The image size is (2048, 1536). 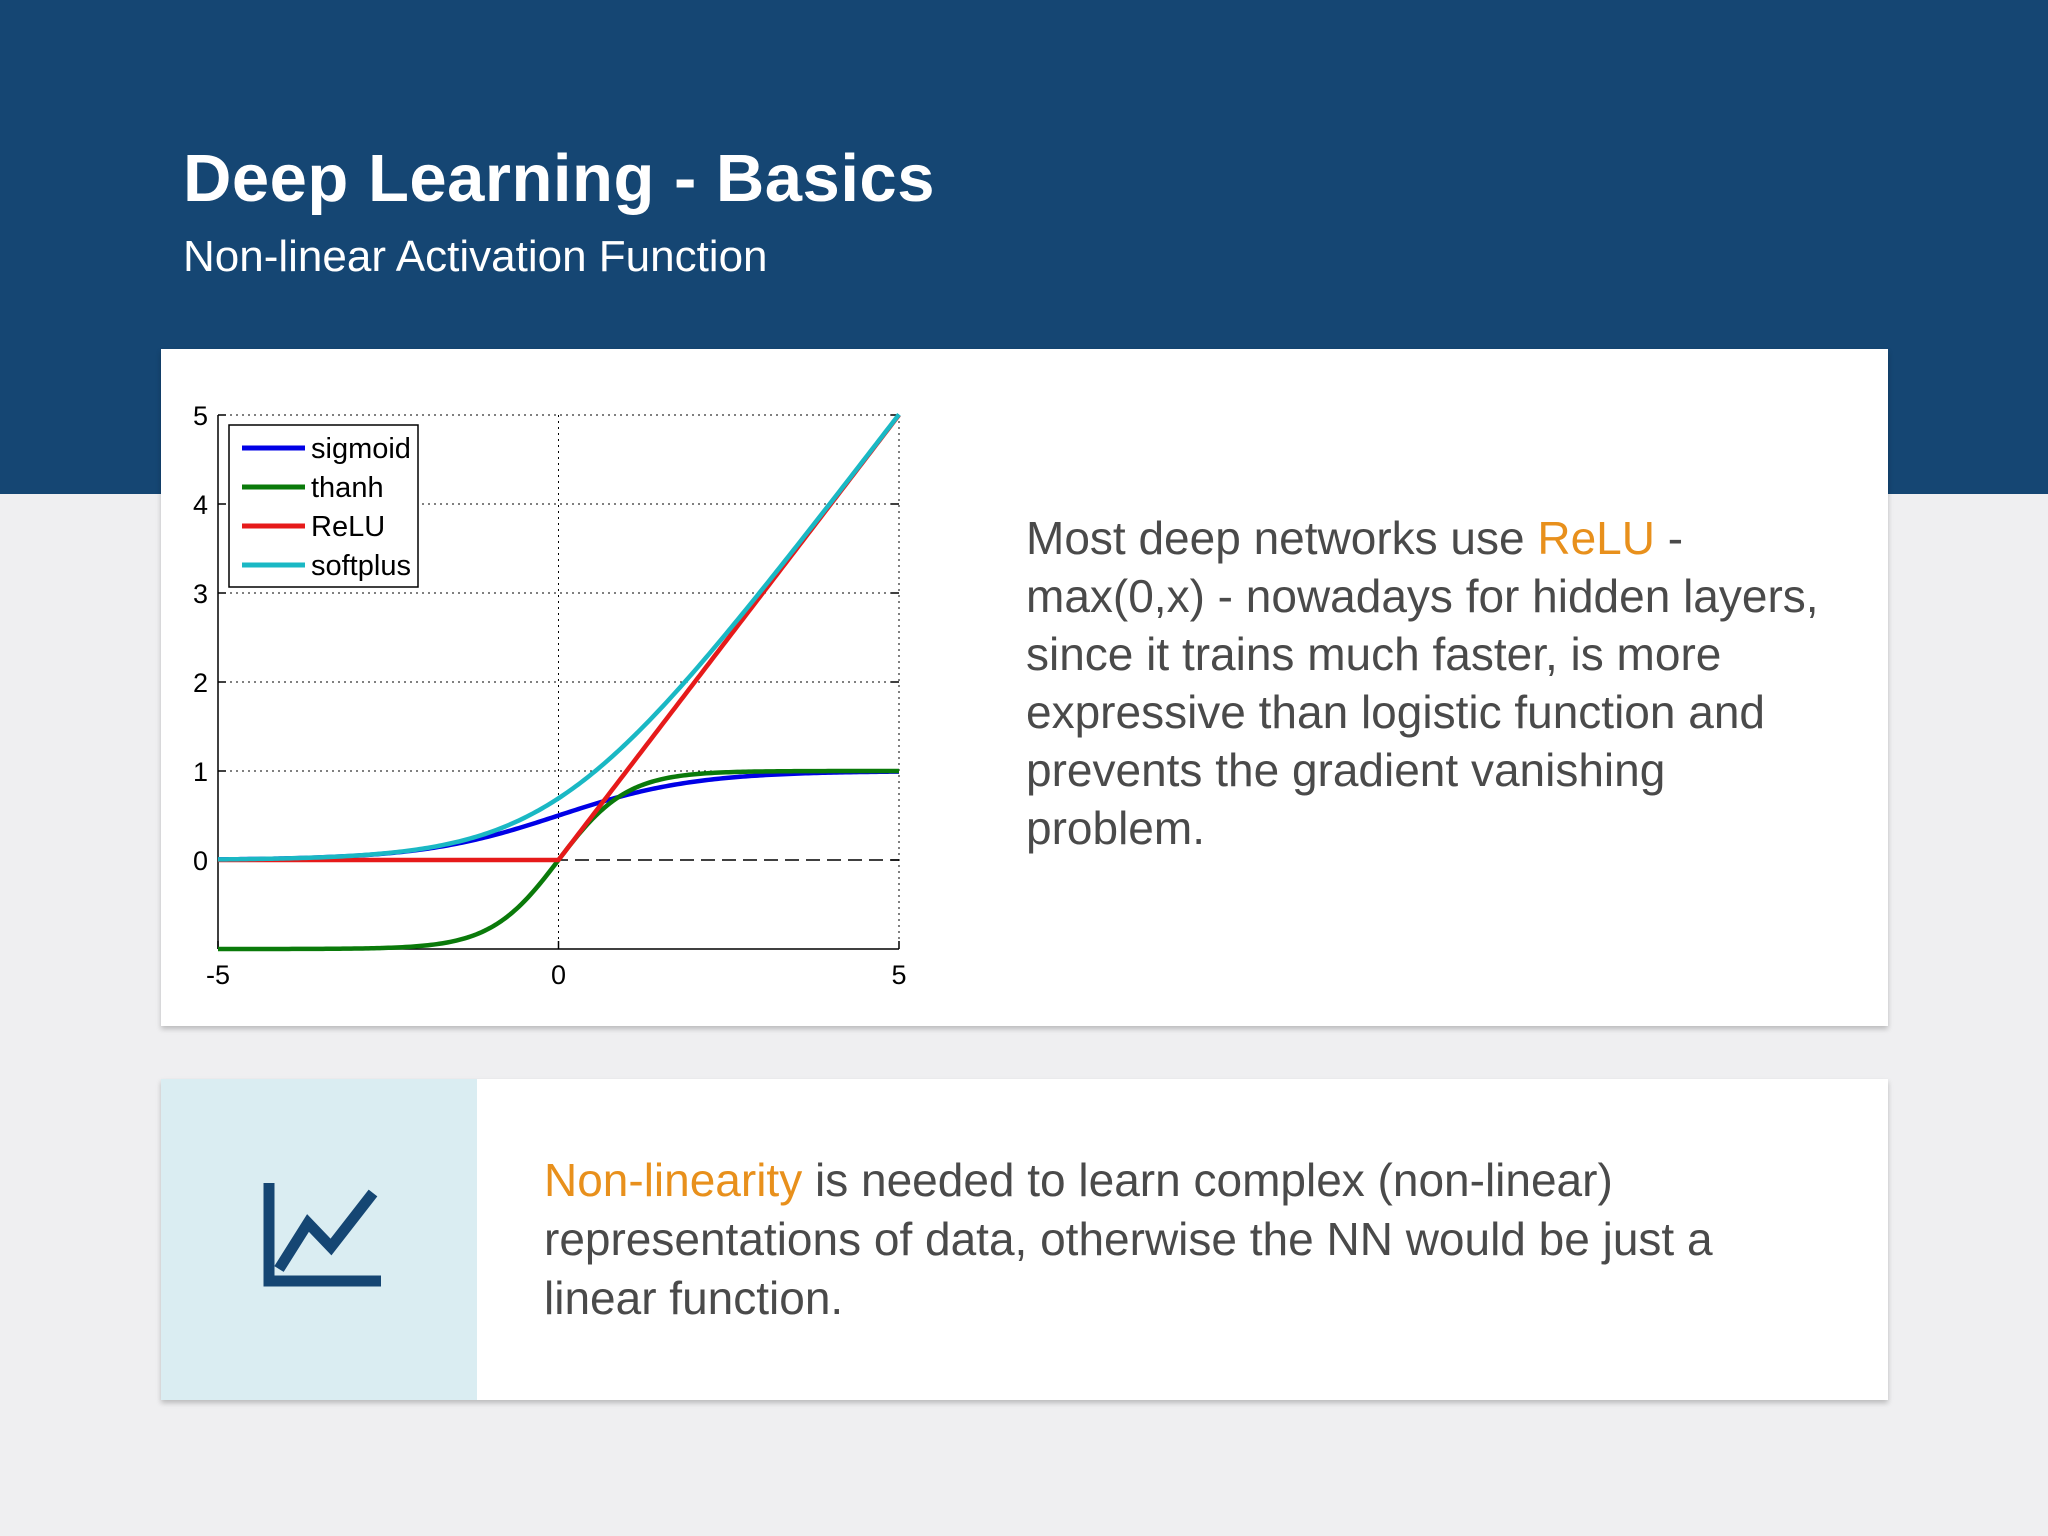 What do you see at coordinates (200, 772) in the screenshot?
I see `y-tick-label: 1` at bounding box center [200, 772].